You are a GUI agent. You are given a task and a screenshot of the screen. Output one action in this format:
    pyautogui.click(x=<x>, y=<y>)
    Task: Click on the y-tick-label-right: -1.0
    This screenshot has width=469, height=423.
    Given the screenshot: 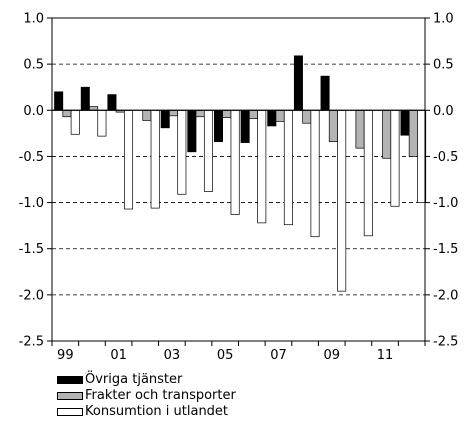 What is the action you would take?
    pyautogui.click(x=445, y=203)
    